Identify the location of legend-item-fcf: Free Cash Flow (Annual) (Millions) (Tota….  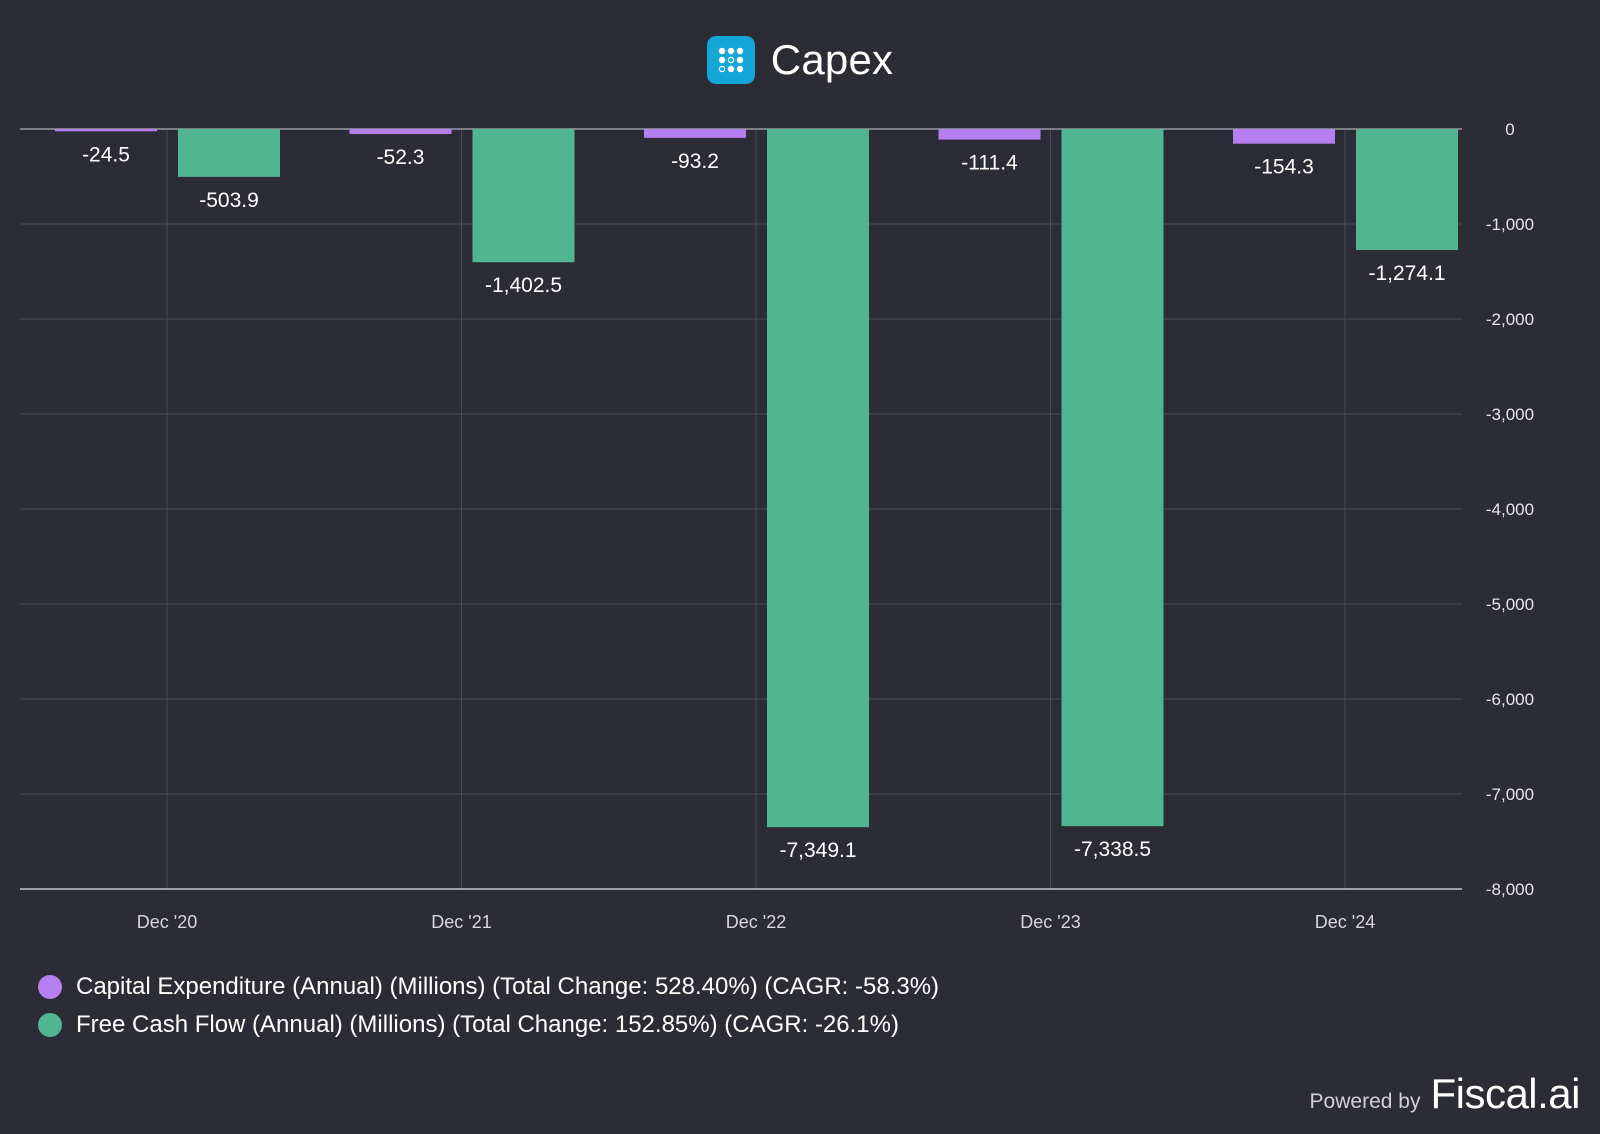
(488, 1025).